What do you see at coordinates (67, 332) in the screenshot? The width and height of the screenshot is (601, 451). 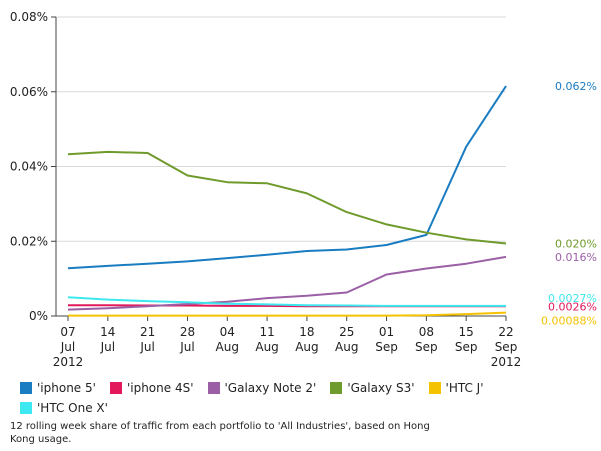 I see `x-tick-label: 07` at bounding box center [67, 332].